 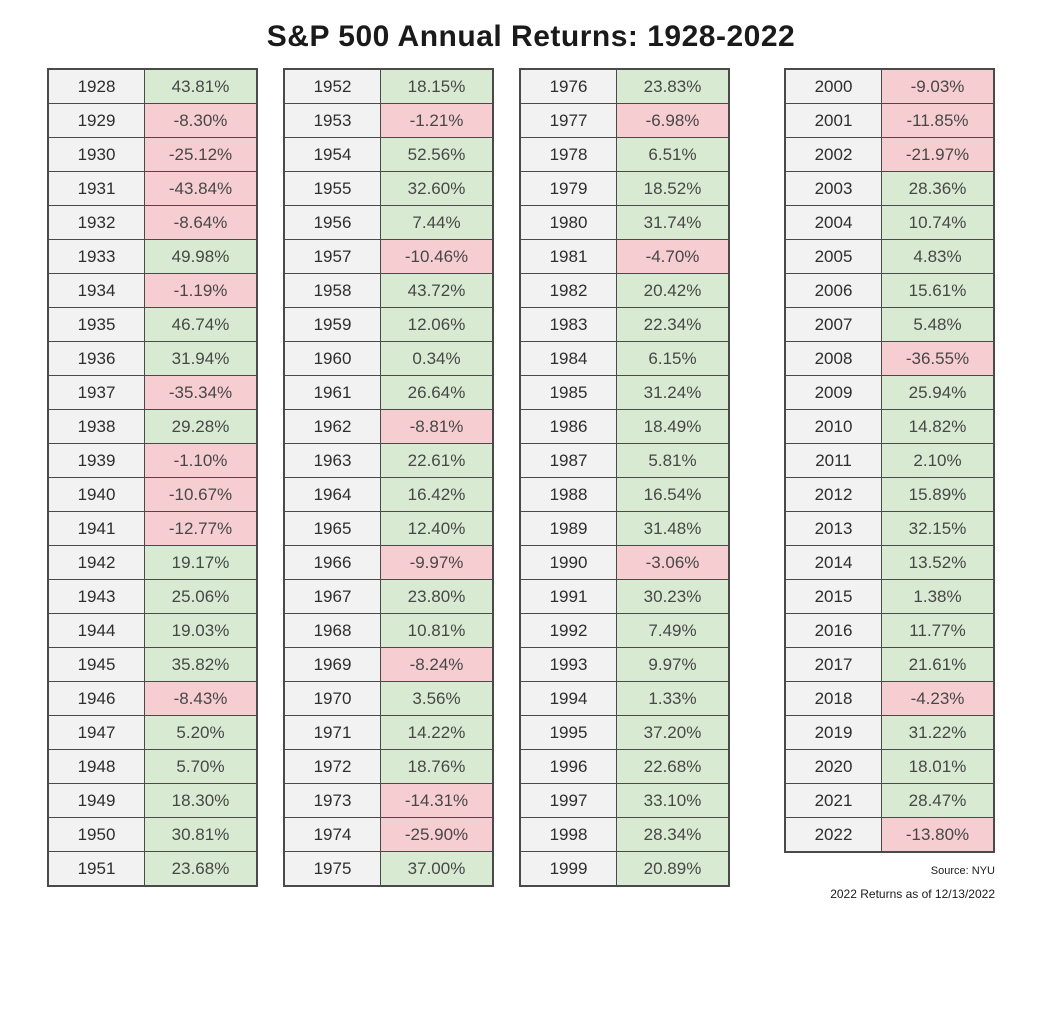 What do you see at coordinates (96, 800) in the screenshot?
I see `year-cell: 1949` at bounding box center [96, 800].